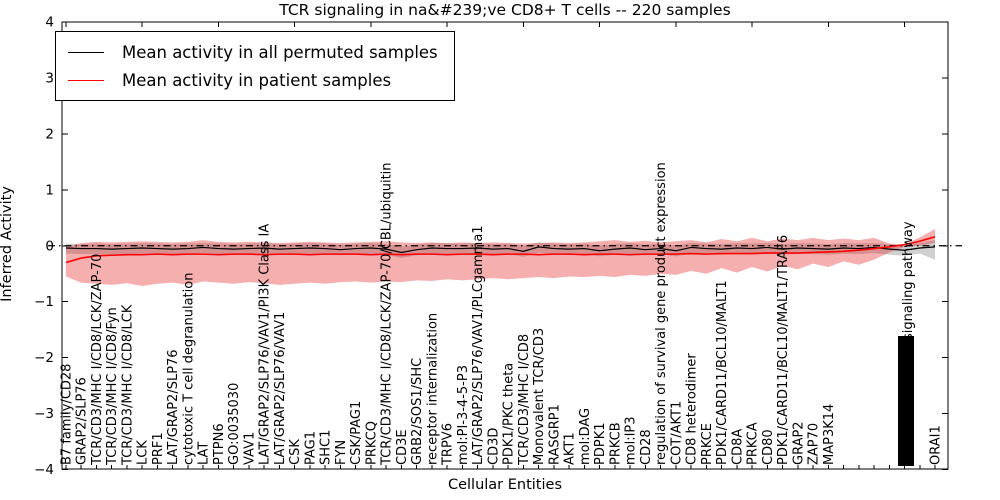 The image size is (1000, 500). I want to click on x-tick-label: ORAI1, so click(936, 445).